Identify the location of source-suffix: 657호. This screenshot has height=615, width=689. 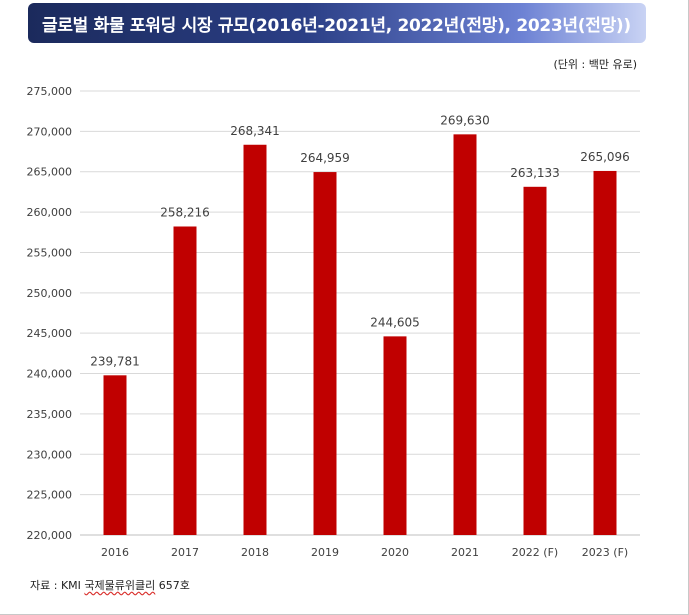
(172, 585).